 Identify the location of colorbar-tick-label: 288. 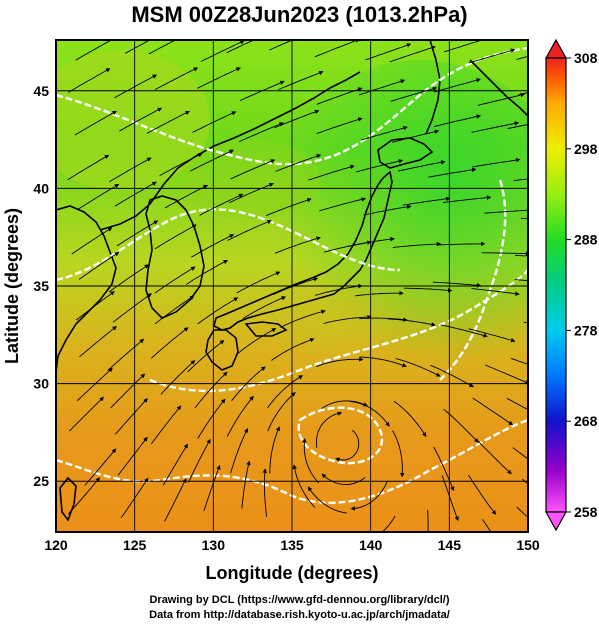
(586, 240).